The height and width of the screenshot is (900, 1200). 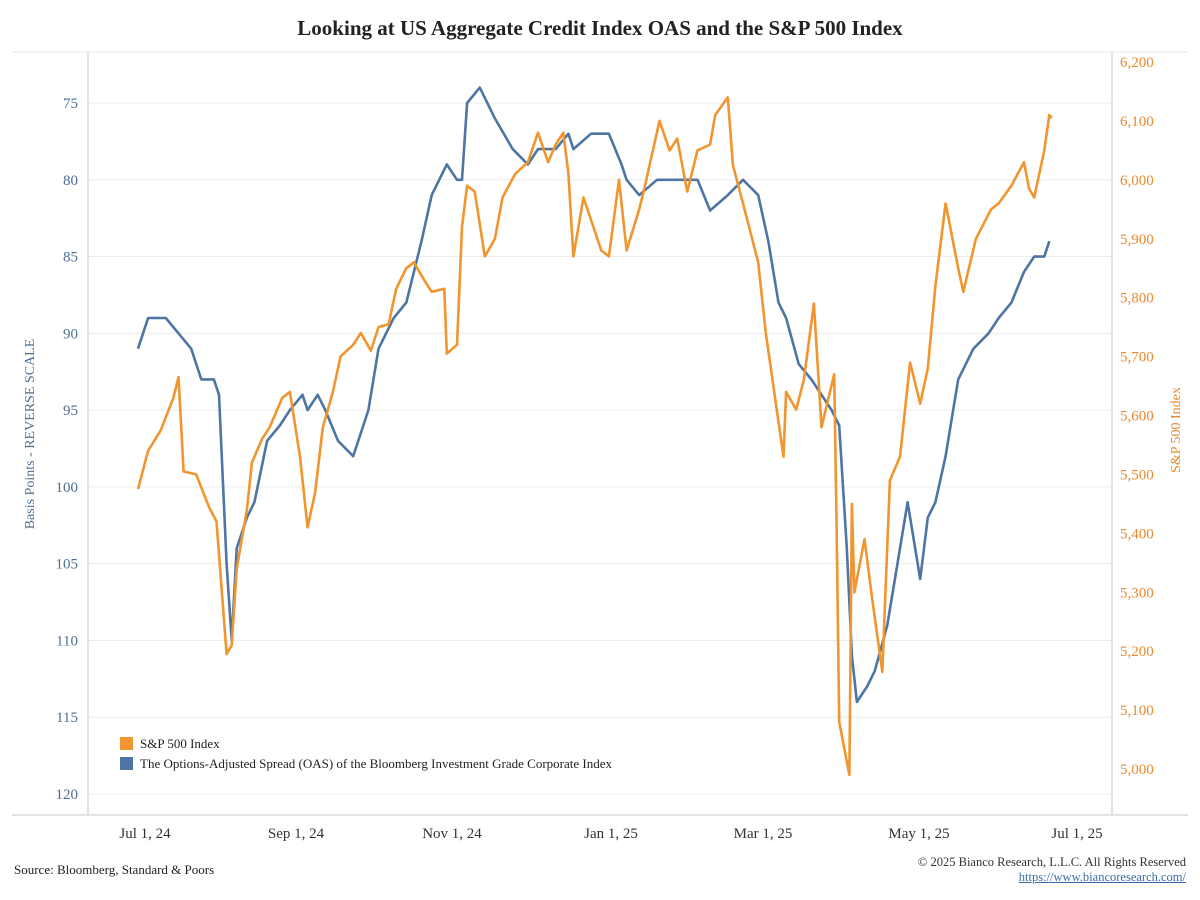 I want to click on y-right-tick-label: 5,100, so click(x=1137, y=711).